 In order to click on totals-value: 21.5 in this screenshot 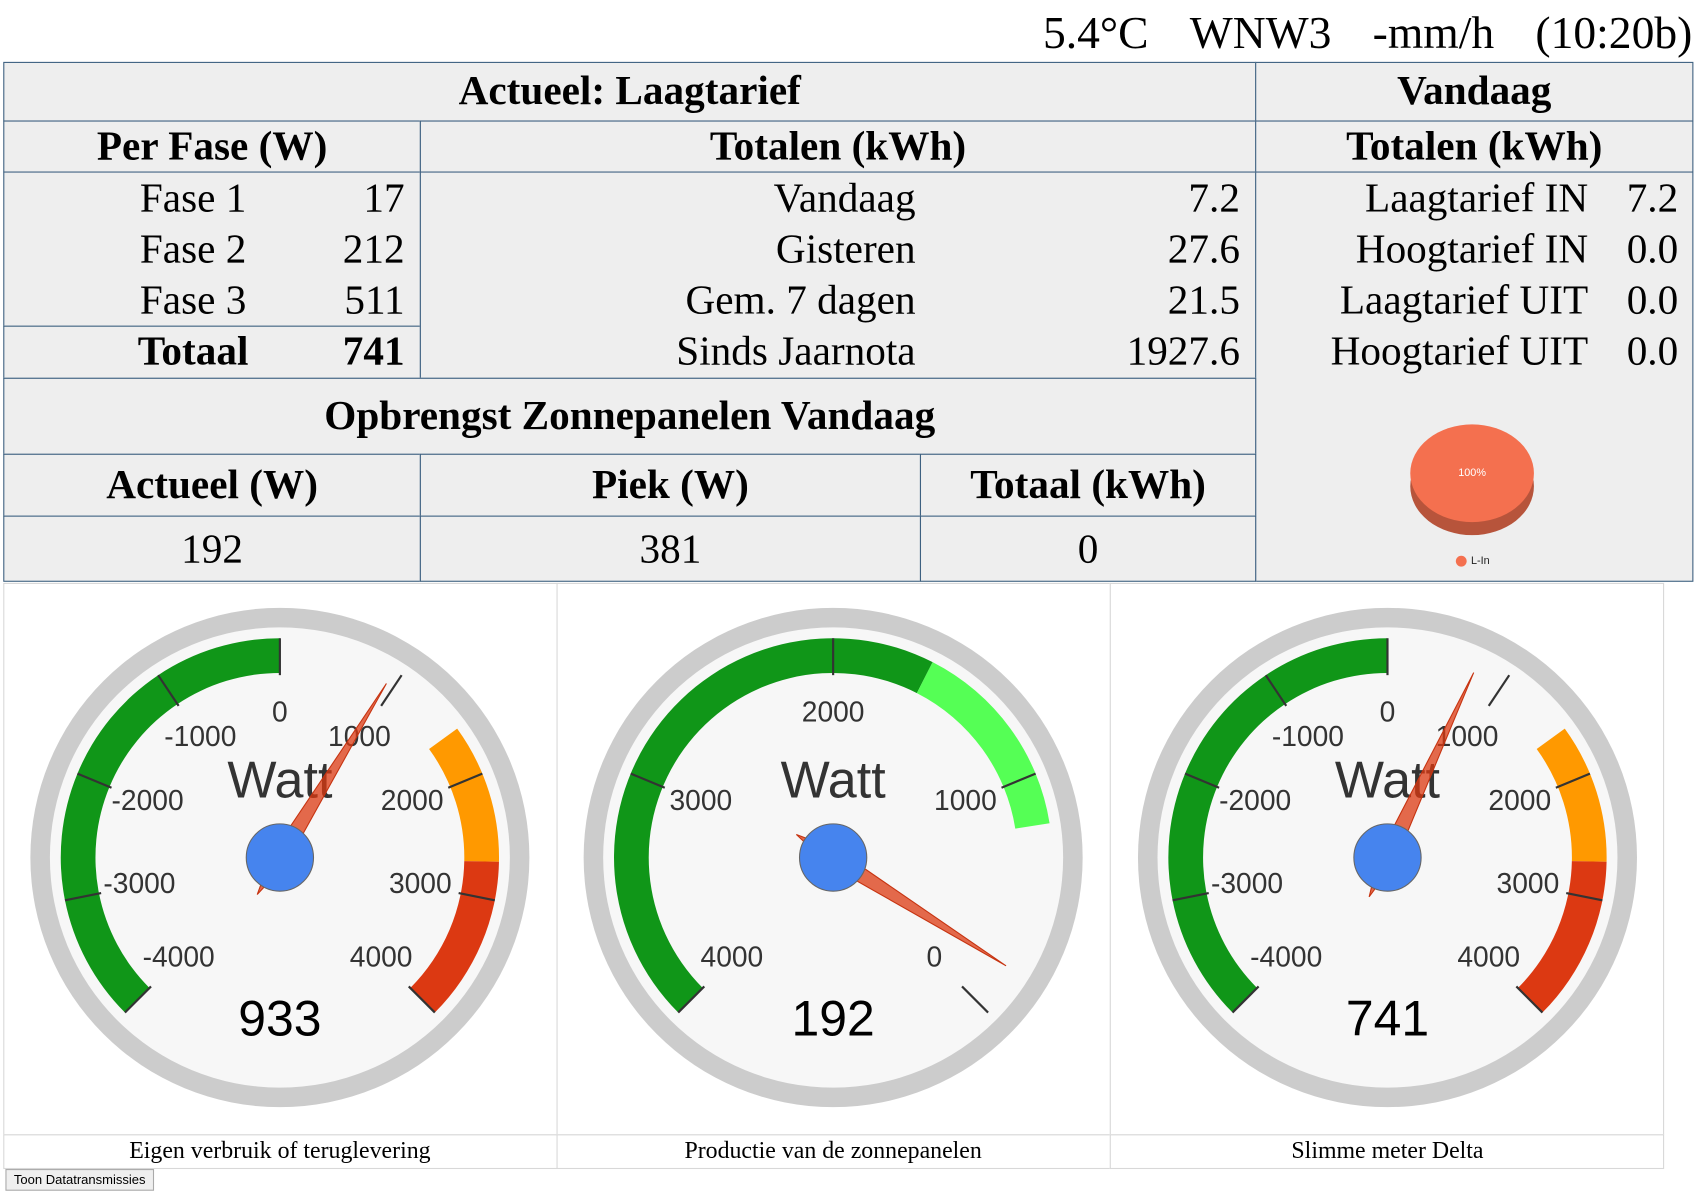, I will do `click(1203, 300)`.